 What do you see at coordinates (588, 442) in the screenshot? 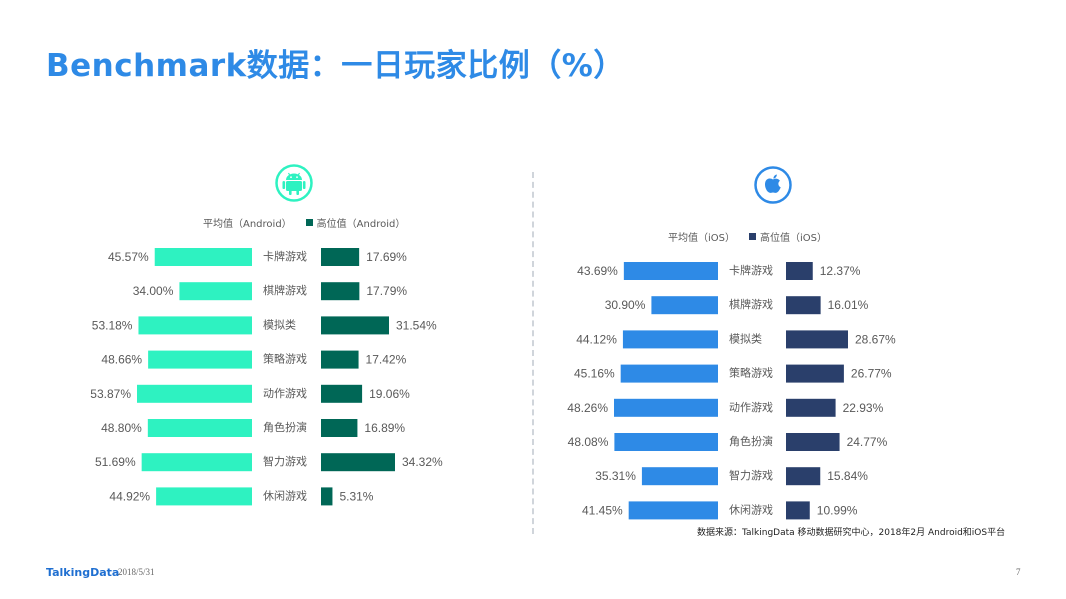
I see `ios-avg-value-label: 48.08%` at bounding box center [588, 442].